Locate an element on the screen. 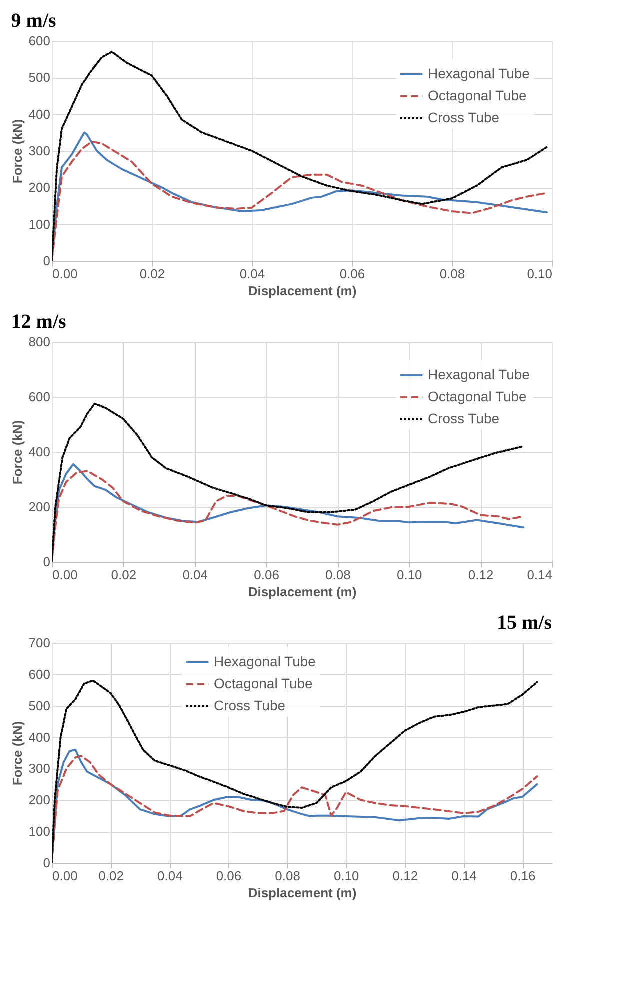 The height and width of the screenshot is (995, 629). y-tick-label: 800 is located at coordinates (39, 342).